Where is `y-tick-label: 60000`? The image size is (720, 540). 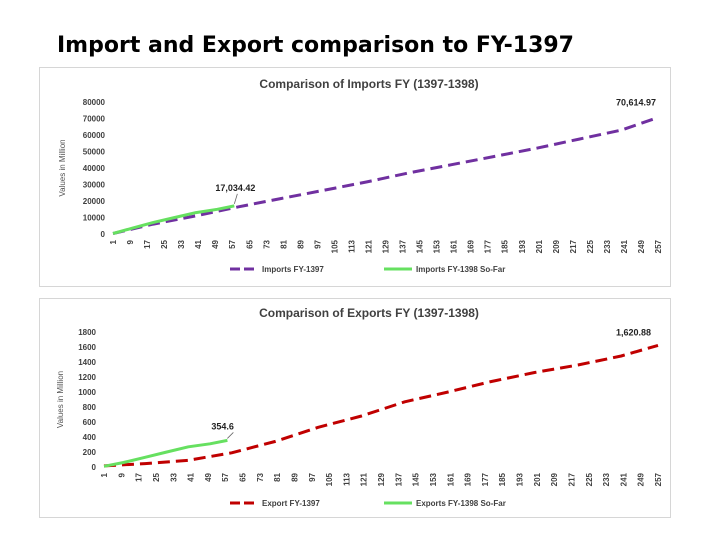
y-tick-label: 60000 is located at coordinates (94, 135).